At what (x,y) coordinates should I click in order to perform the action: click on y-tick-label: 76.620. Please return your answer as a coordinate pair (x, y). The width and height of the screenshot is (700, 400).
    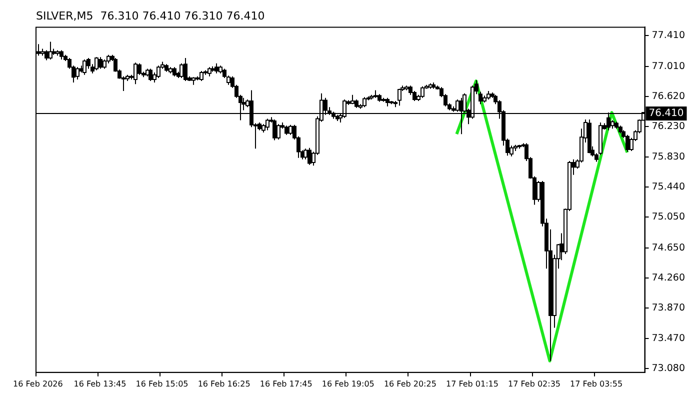
    Looking at the image, I should click on (669, 96).